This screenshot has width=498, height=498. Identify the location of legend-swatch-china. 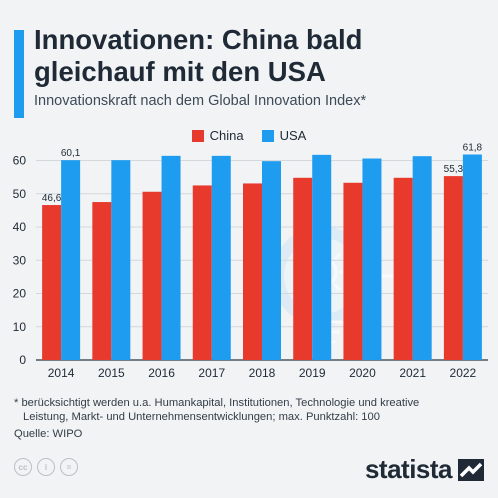
(197, 135).